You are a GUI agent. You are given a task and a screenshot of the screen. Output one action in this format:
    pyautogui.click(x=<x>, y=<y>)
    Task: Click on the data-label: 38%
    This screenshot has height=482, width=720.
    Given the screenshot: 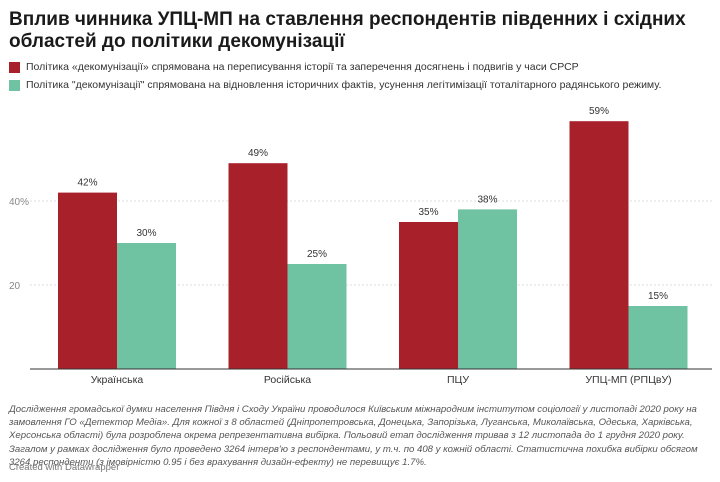 What is the action you would take?
    pyautogui.click(x=487, y=199)
    